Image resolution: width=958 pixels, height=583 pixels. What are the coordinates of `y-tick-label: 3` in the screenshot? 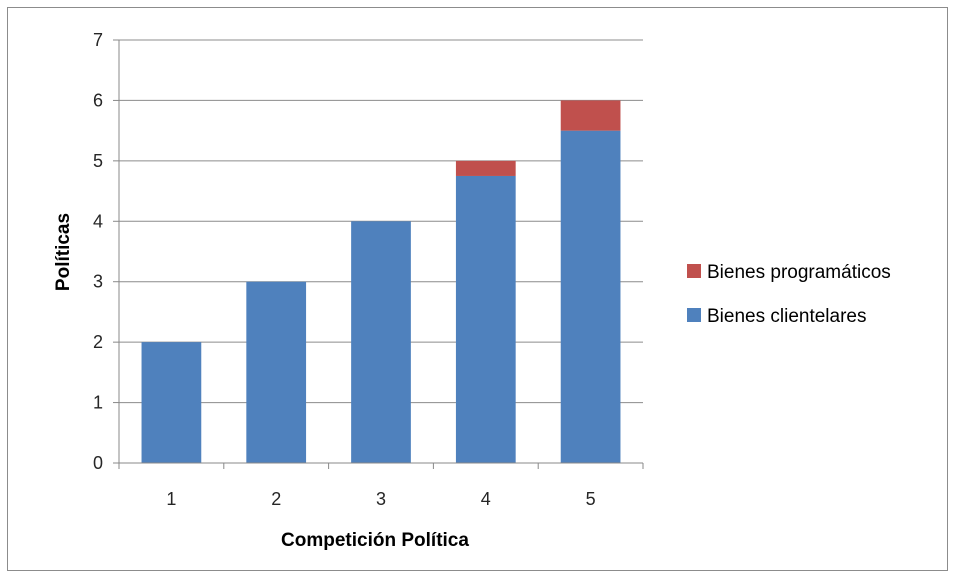 It's located at (98, 282).